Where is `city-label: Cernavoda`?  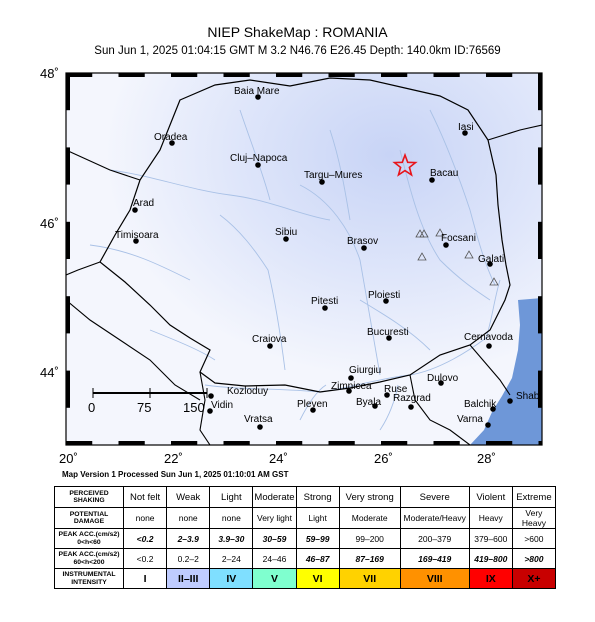
city-label: Cernavoda is located at coordinates (488, 337).